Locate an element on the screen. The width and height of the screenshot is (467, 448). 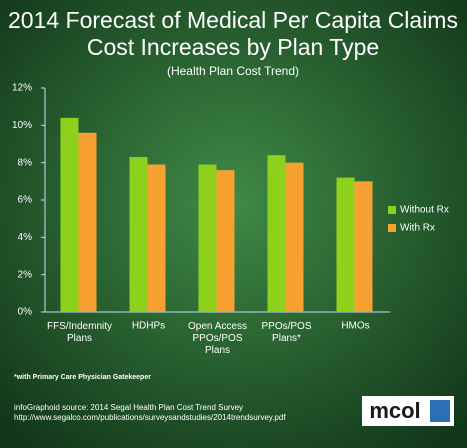
x-tick-label: Open Access PPOs/POS Plans is located at coordinates (217, 338).